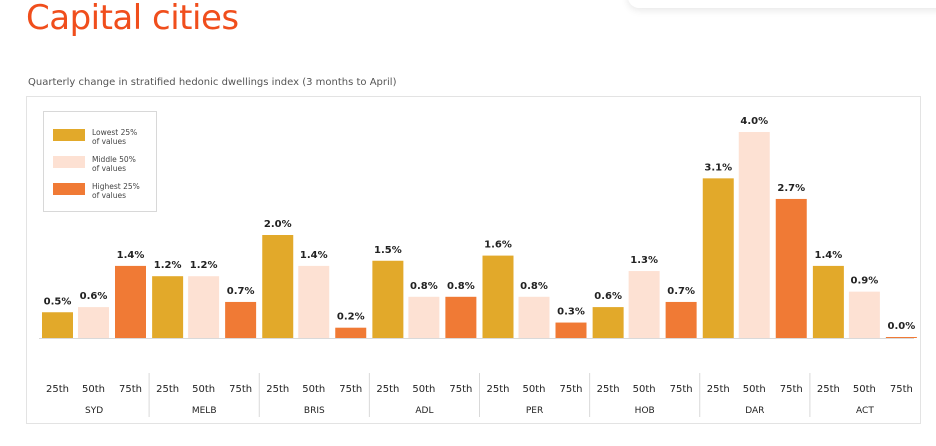 This screenshot has width=936, height=446. Describe the element at coordinates (901, 389) in the screenshot. I see `tick-label-act-75th: 75th` at that location.